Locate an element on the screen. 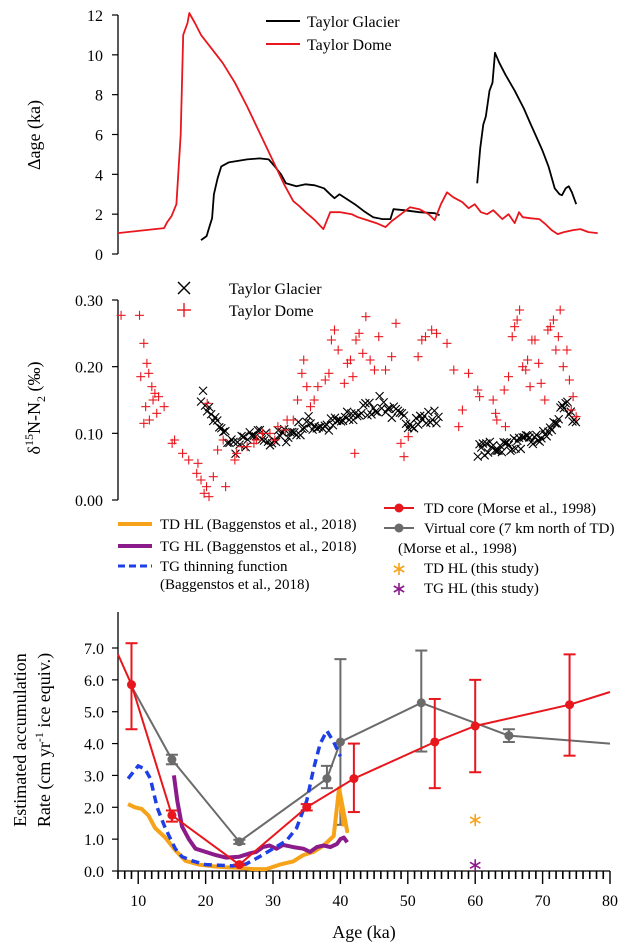 The height and width of the screenshot is (947, 640). series-line-tg-hl-baggenstos-et-al-2018 is located at coordinates (260, 817).